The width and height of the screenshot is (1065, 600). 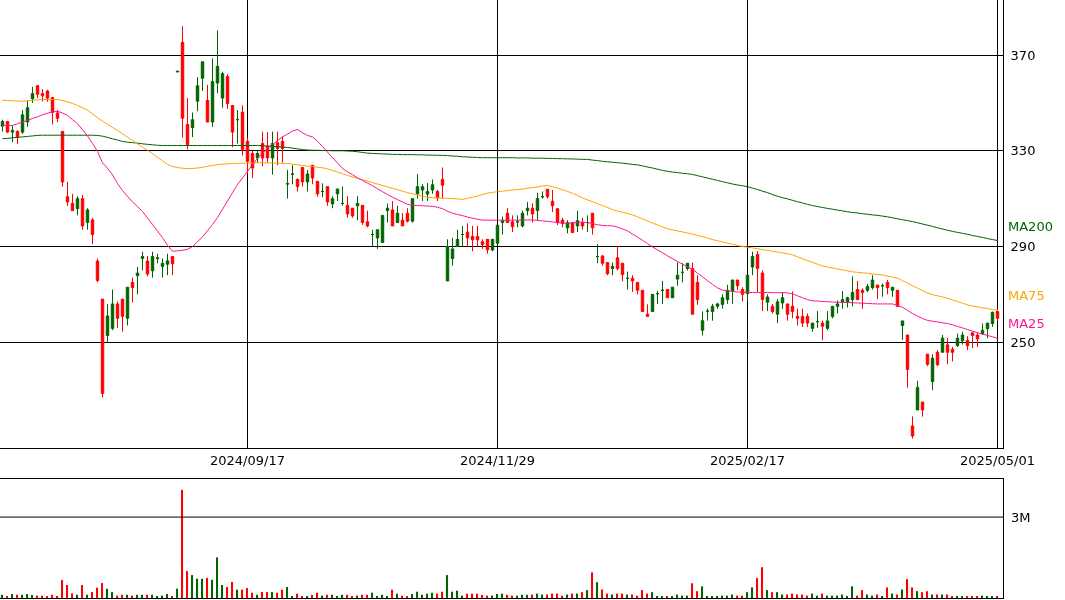 What do you see at coordinates (1023, 151) in the screenshot?
I see `y-tick-label: 330` at bounding box center [1023, 151].